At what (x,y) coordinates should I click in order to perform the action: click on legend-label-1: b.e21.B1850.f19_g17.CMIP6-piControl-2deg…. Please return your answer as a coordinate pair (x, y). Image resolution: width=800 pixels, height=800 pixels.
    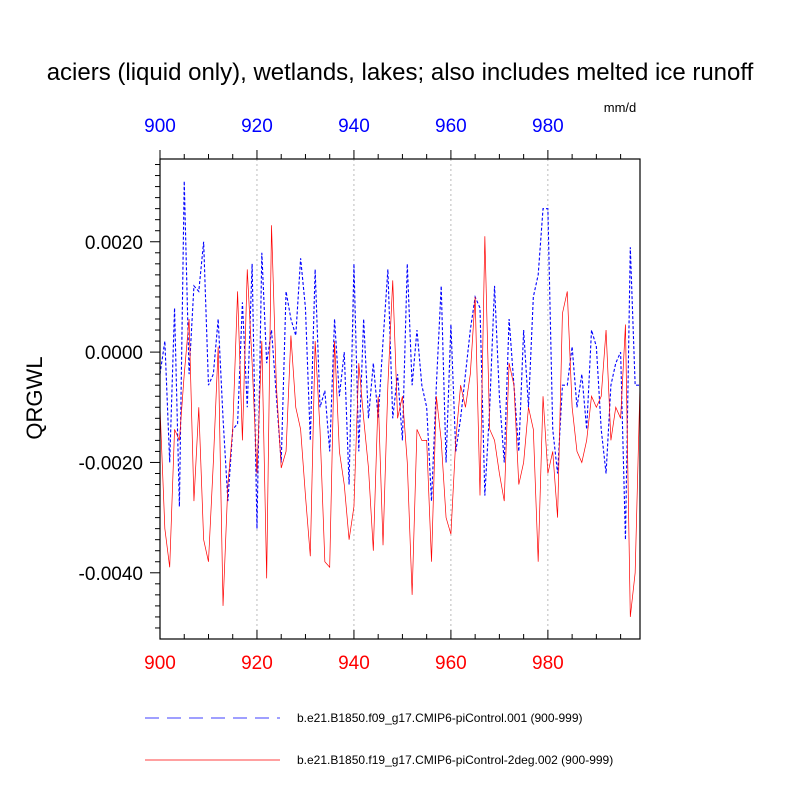
    Looking at the image, I should click on (455, 760).